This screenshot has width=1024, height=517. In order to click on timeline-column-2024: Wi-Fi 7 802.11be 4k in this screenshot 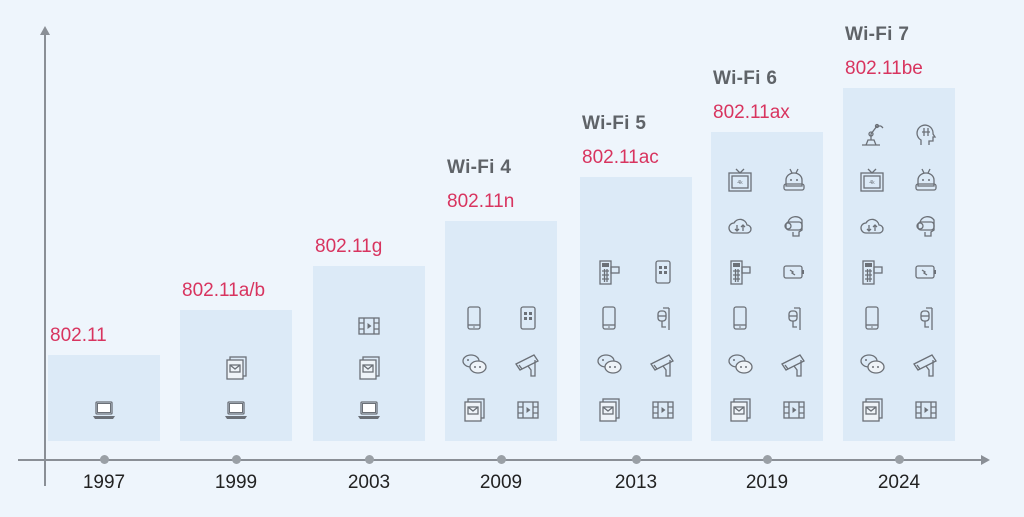, I will do `click(899, 232)`.